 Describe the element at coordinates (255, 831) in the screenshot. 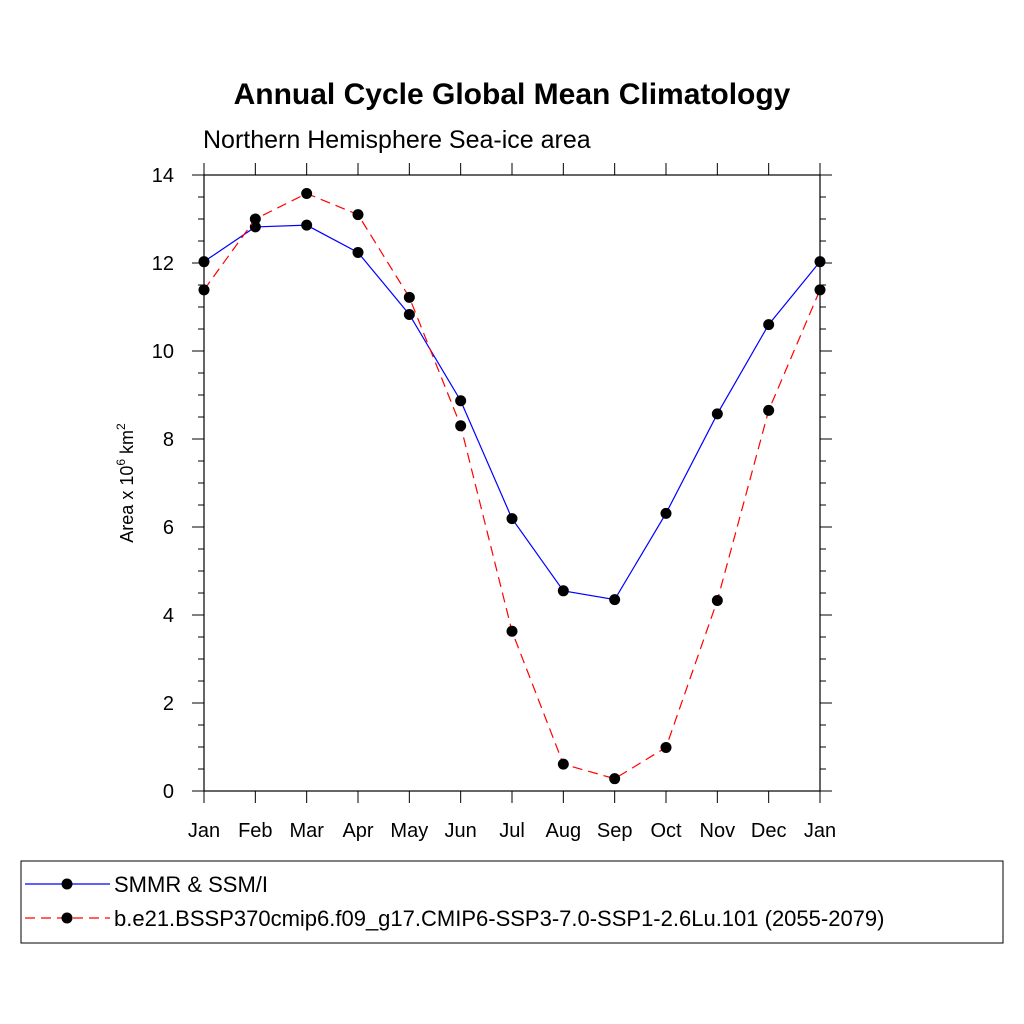

I see `x-tick-label: Feb` at that location.